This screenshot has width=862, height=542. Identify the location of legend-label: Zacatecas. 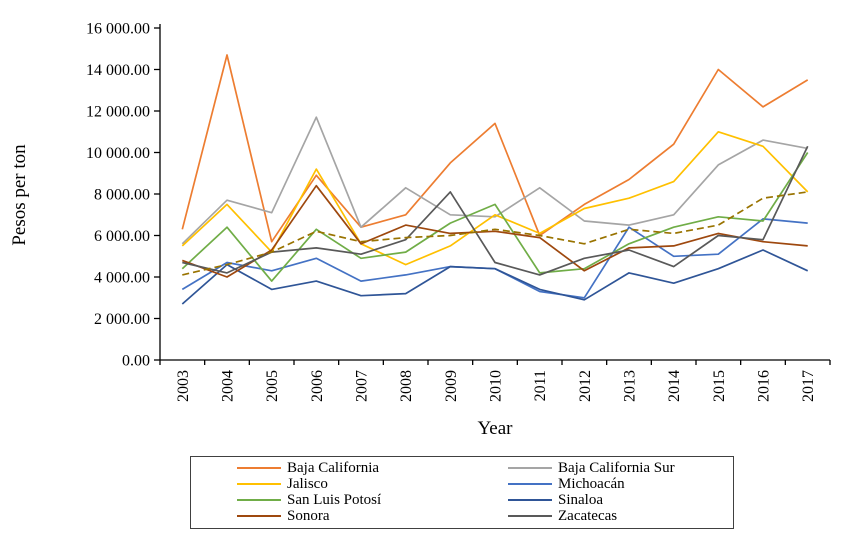
(588, 516).